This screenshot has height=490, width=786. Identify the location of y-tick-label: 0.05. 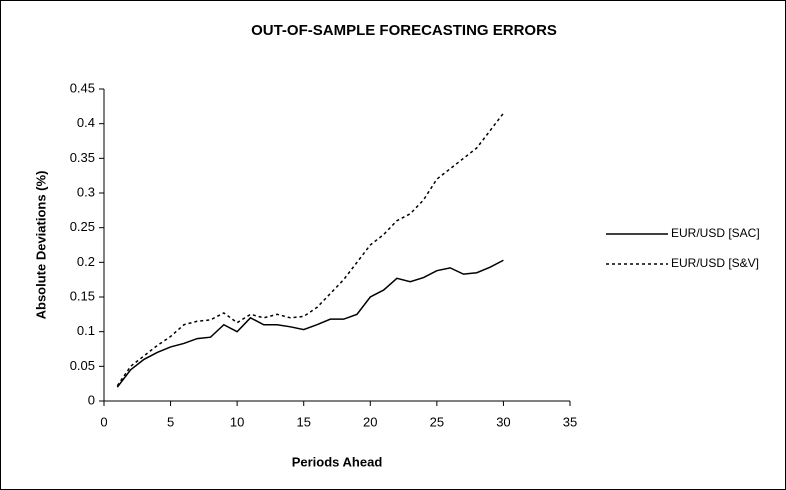
(82, 365).